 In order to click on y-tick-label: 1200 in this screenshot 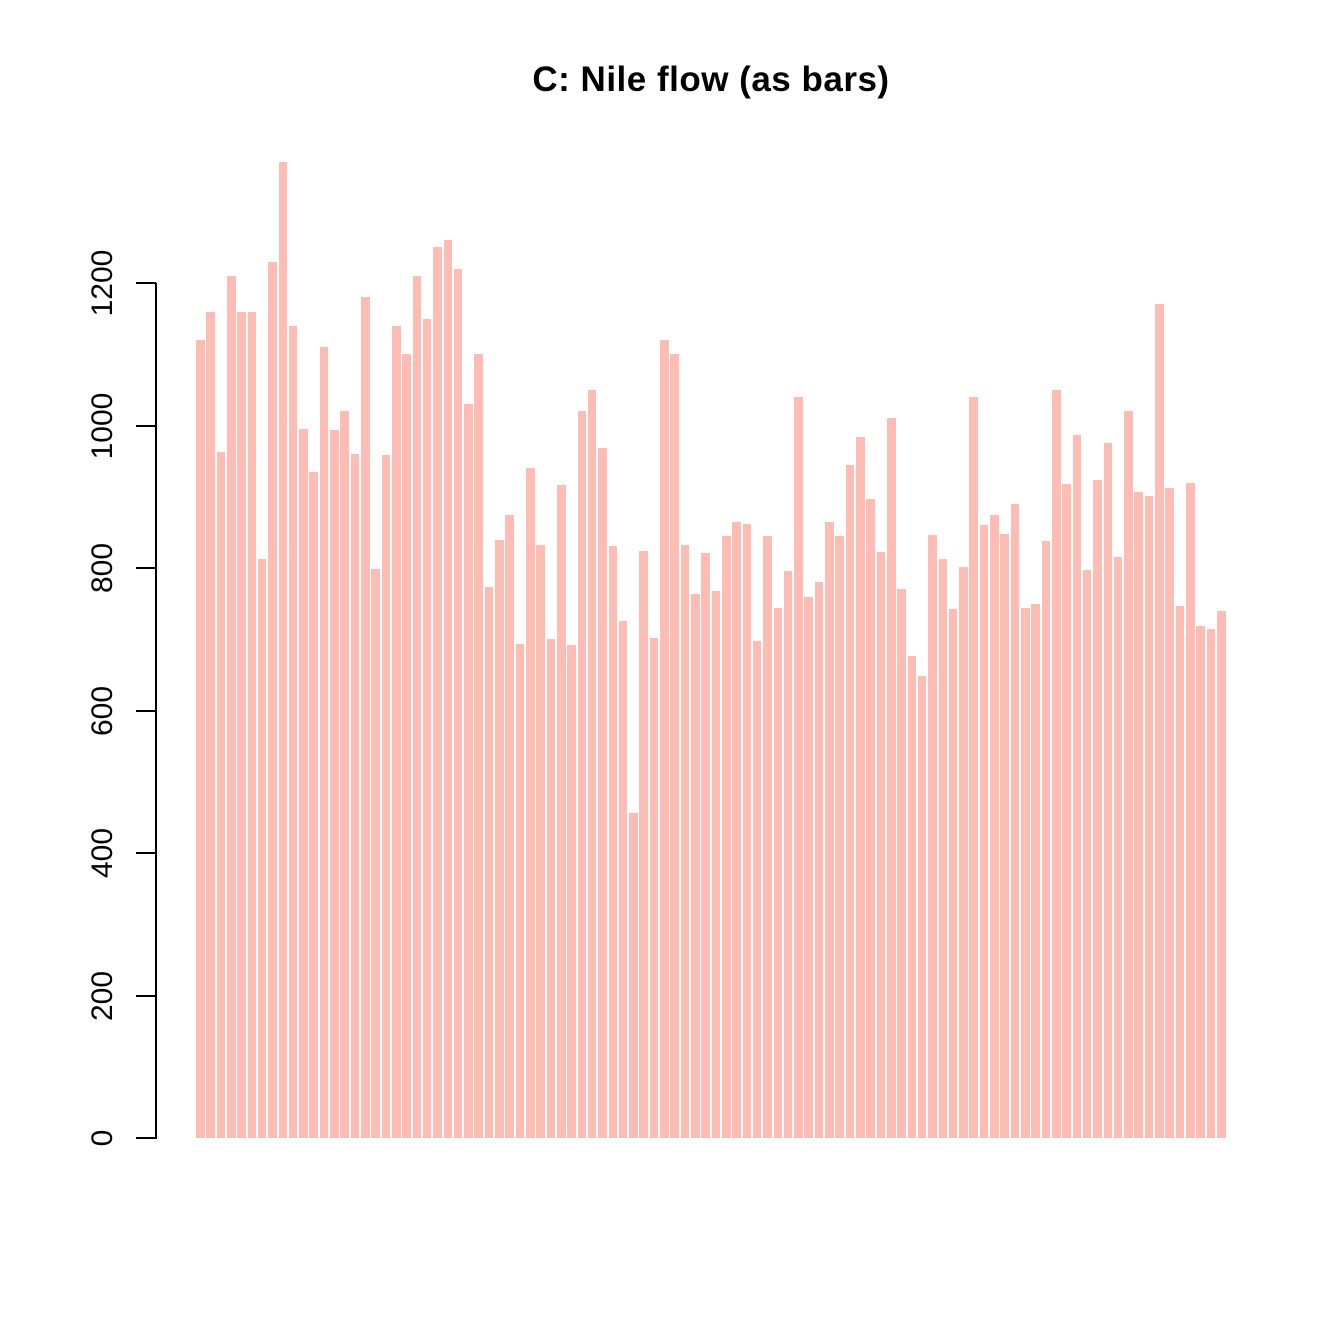, I will do `click(102, 283)`.